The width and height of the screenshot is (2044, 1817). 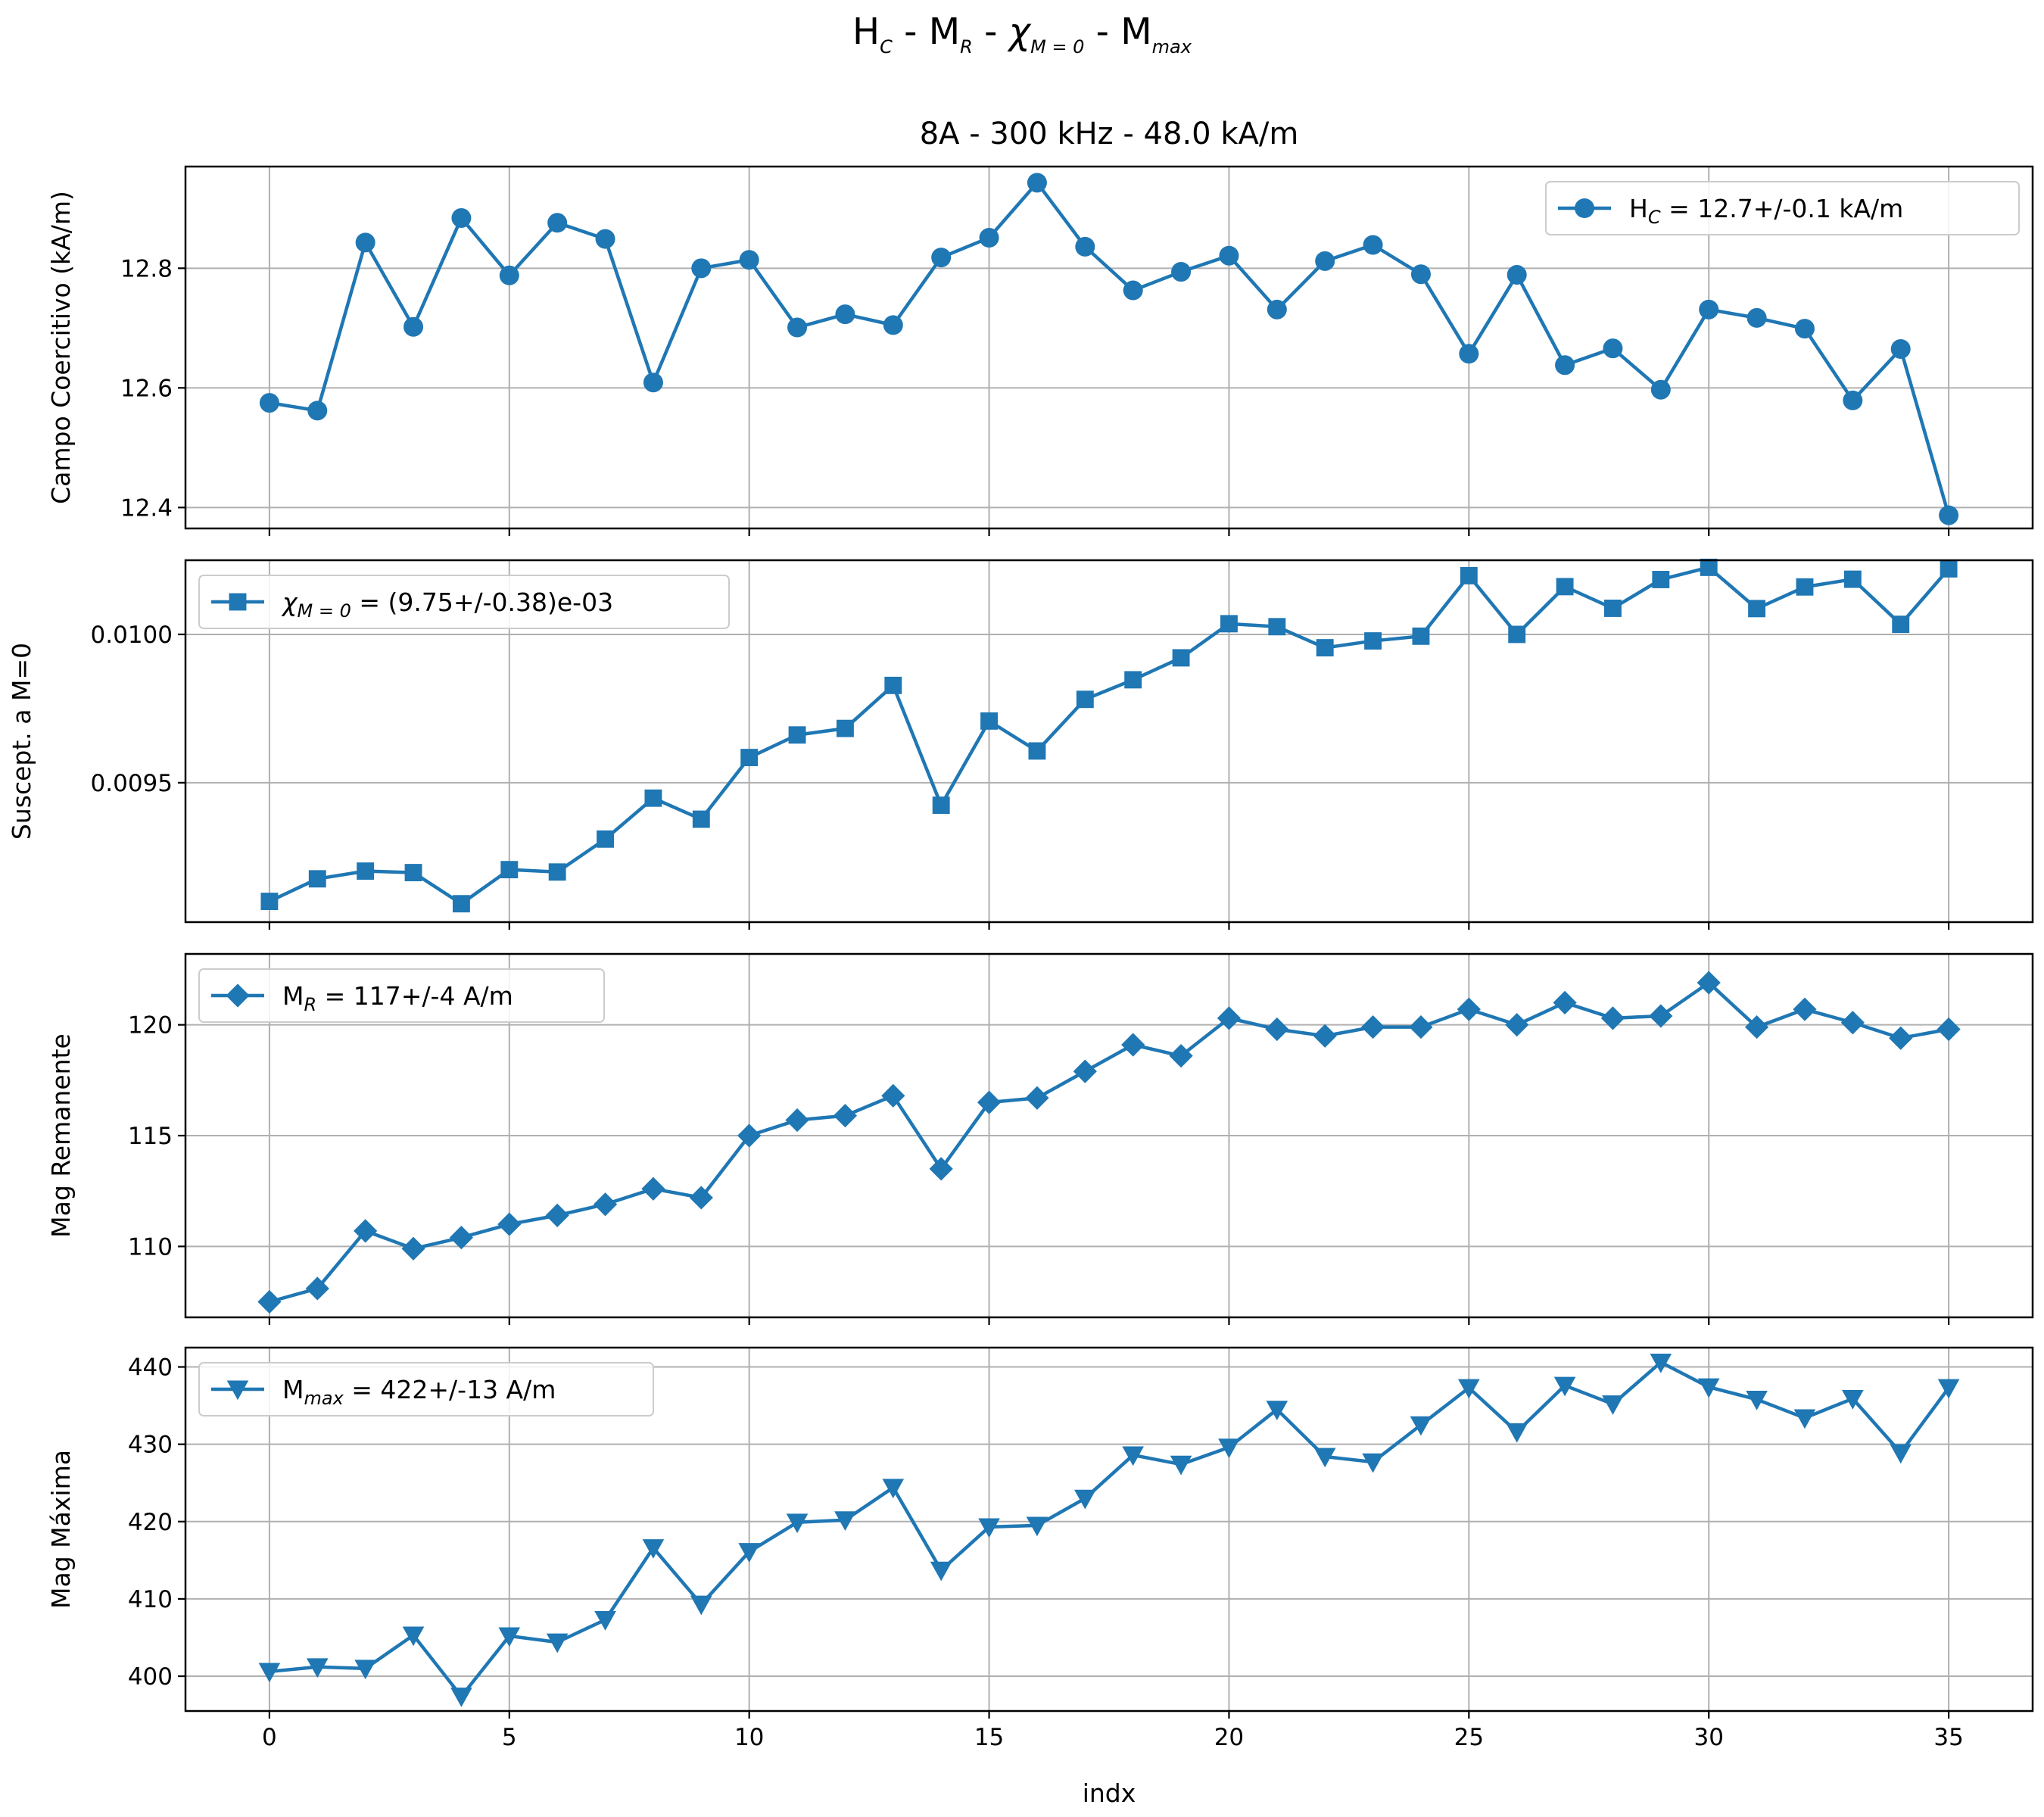 What do you see at coordinates (61, 1529) in the screenshot?
I see `y-axis-label: Mag Máxima` at bounding box center [61, 1529].